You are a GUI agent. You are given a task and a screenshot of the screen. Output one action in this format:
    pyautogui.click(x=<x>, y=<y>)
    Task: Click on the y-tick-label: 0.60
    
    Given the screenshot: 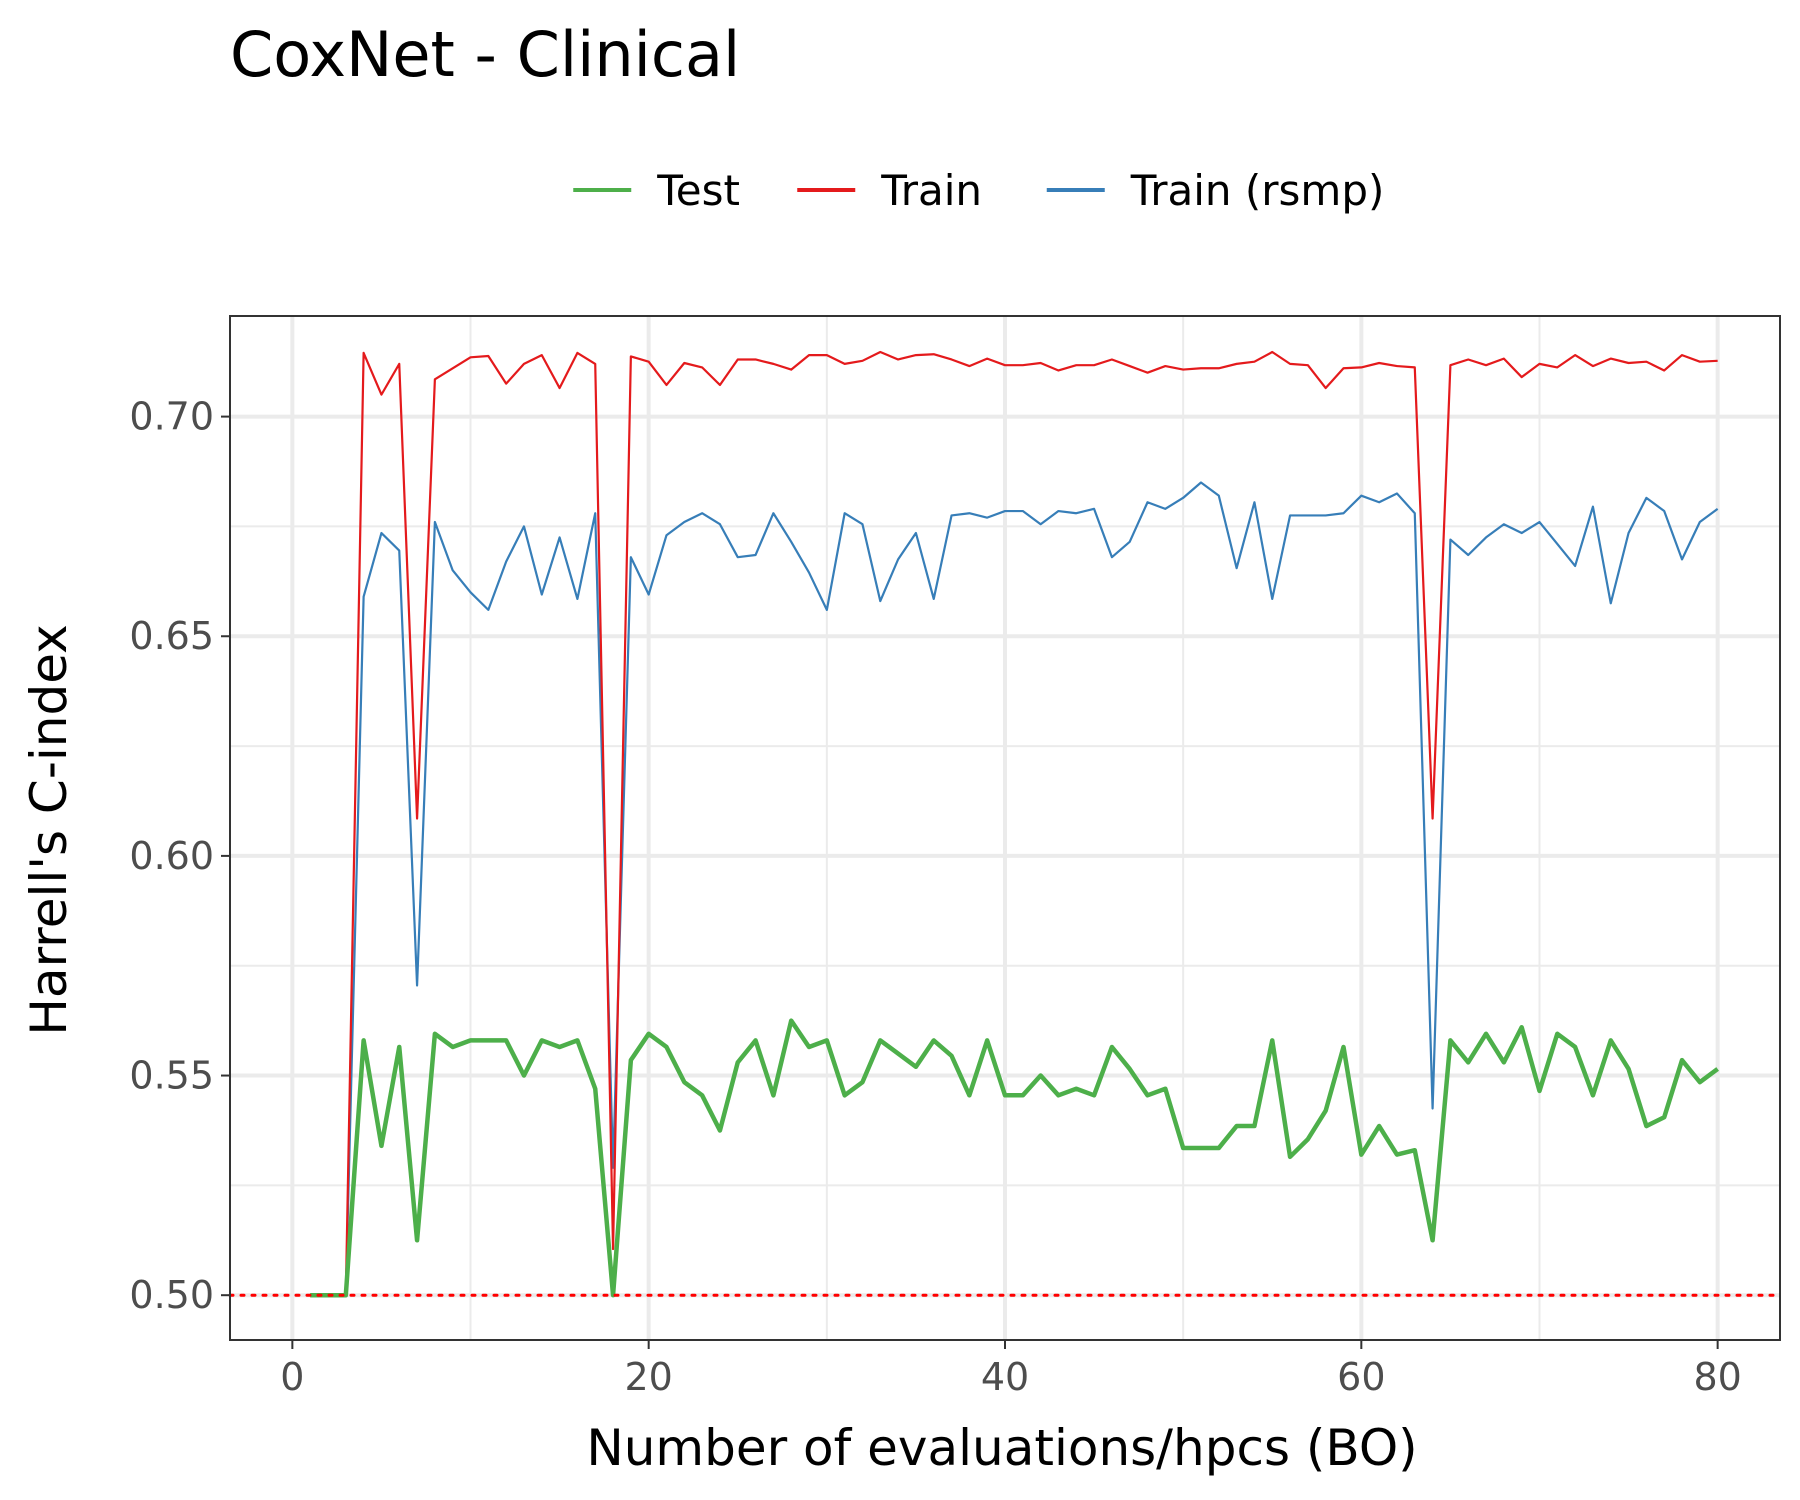 What is the action you would take?
    pyautogui.click(x=171, y=856)
    